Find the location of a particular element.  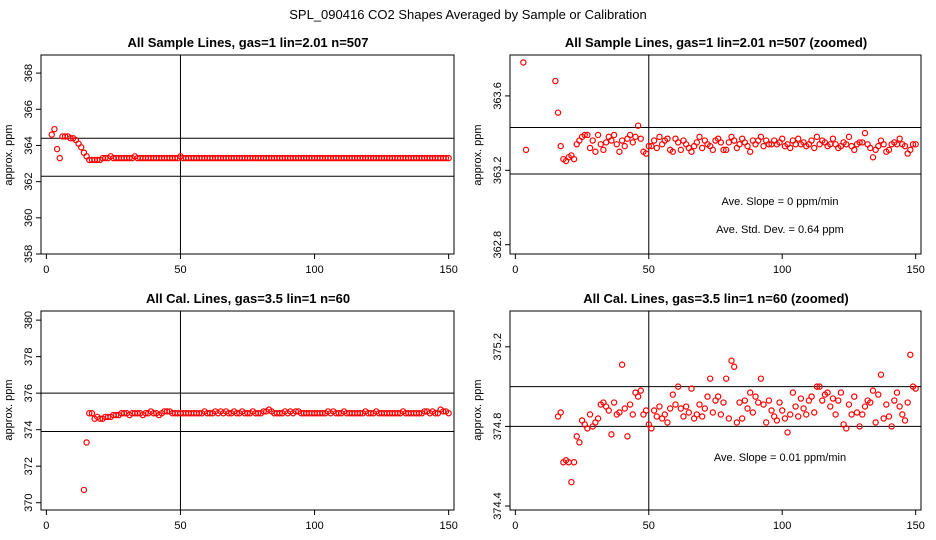

panel-title: All Cal. Lines, gas=3.5 lin=1 n=60 is located at coordinates (248, 298).